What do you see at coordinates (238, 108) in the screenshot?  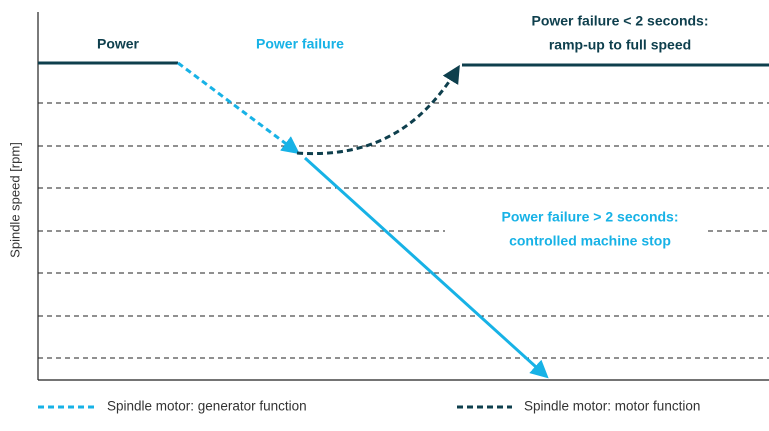 I see `generator-path` at bounding box center [238, 108].